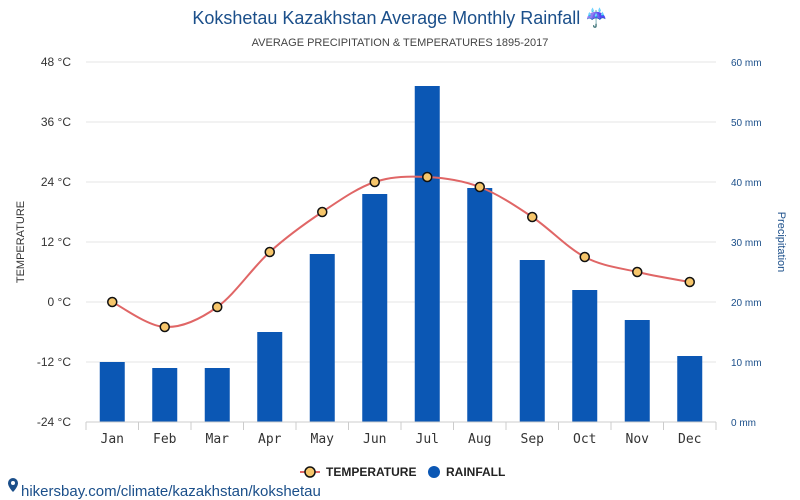 The width and height of the screenshot is (800, 500). I want to click on x-tick-label: Nov, so click(638, 439).